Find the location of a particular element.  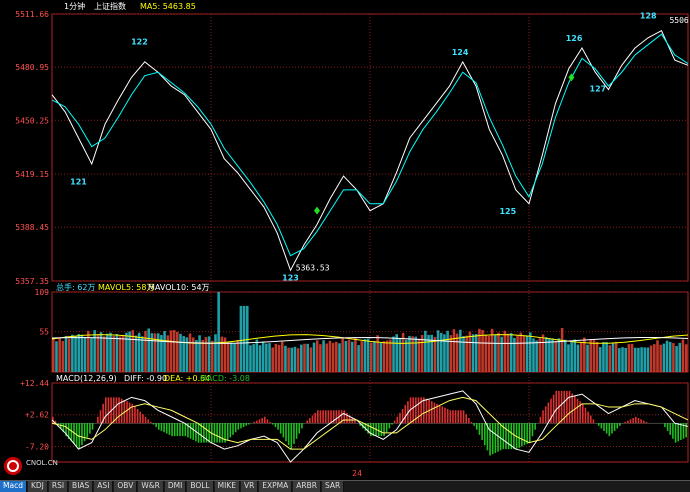

tab-dmi: DMI is located at coordinates (175, 486).